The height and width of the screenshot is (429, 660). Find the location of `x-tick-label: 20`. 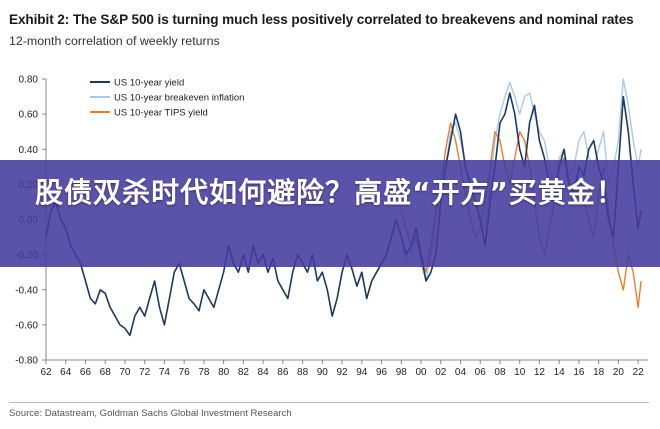

x-tick-label: 20 is located at coordinates (619, 372).